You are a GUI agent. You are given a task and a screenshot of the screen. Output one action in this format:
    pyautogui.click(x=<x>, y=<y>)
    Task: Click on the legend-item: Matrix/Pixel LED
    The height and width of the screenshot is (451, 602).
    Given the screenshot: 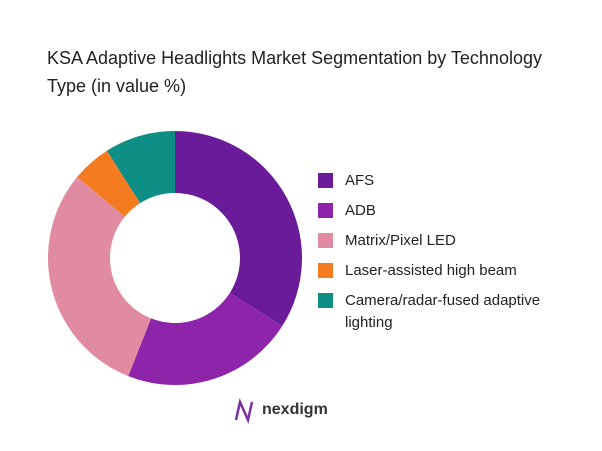 What is the action you would take?
    pyautogui.click(x=438, y=241)
    